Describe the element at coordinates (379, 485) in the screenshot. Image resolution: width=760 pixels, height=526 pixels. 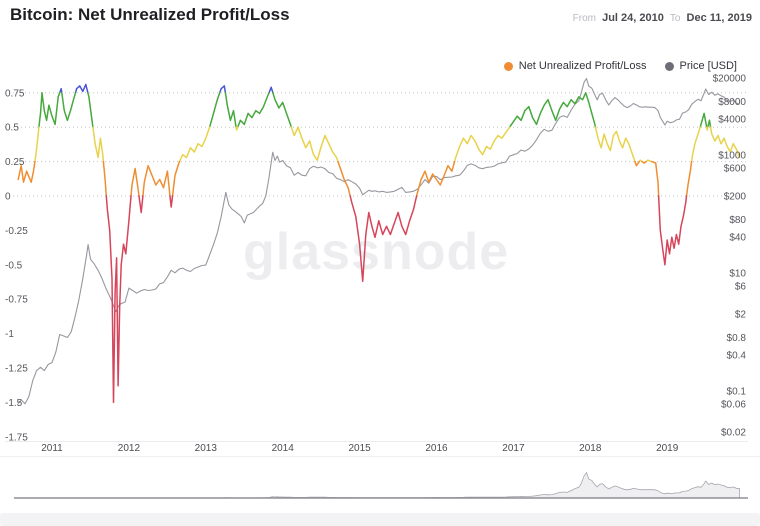
I see `navigator-price-area` at that location.